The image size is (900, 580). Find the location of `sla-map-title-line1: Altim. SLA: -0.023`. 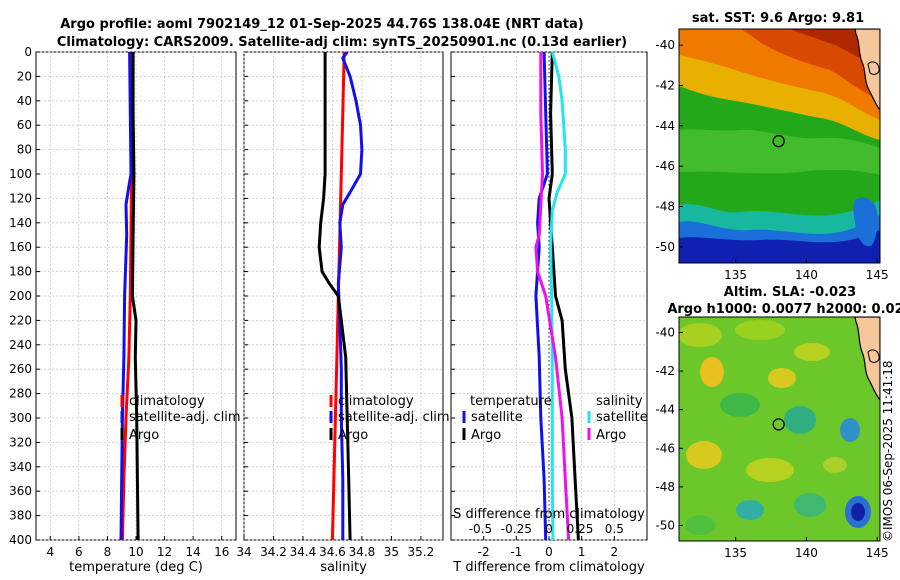

sla-map-title-line1: Altim. SLA: -0.023 is located at coordinates (790, 292).